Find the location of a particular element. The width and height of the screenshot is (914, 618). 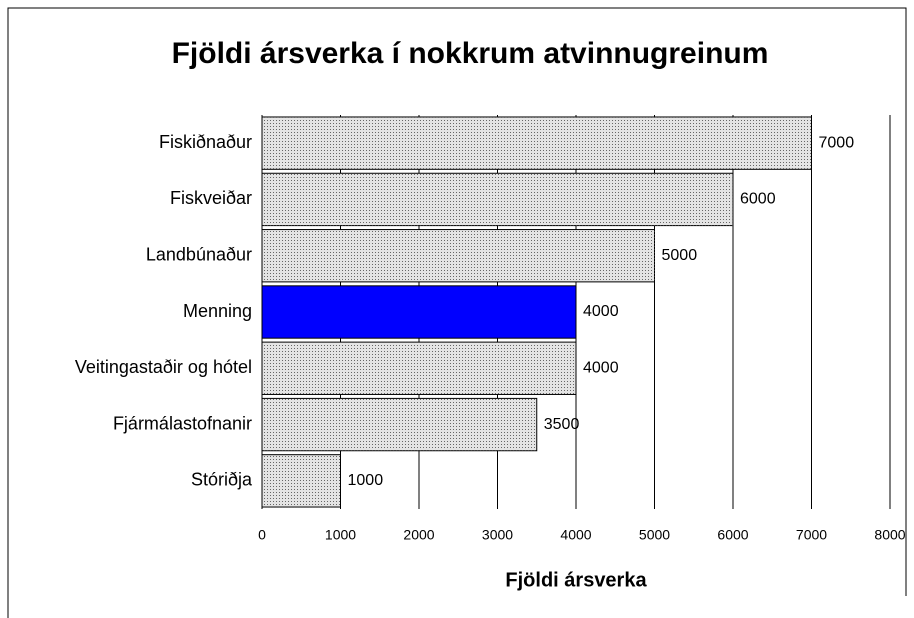

x-tick-label: 3000 is located at coordinates (497, 535).